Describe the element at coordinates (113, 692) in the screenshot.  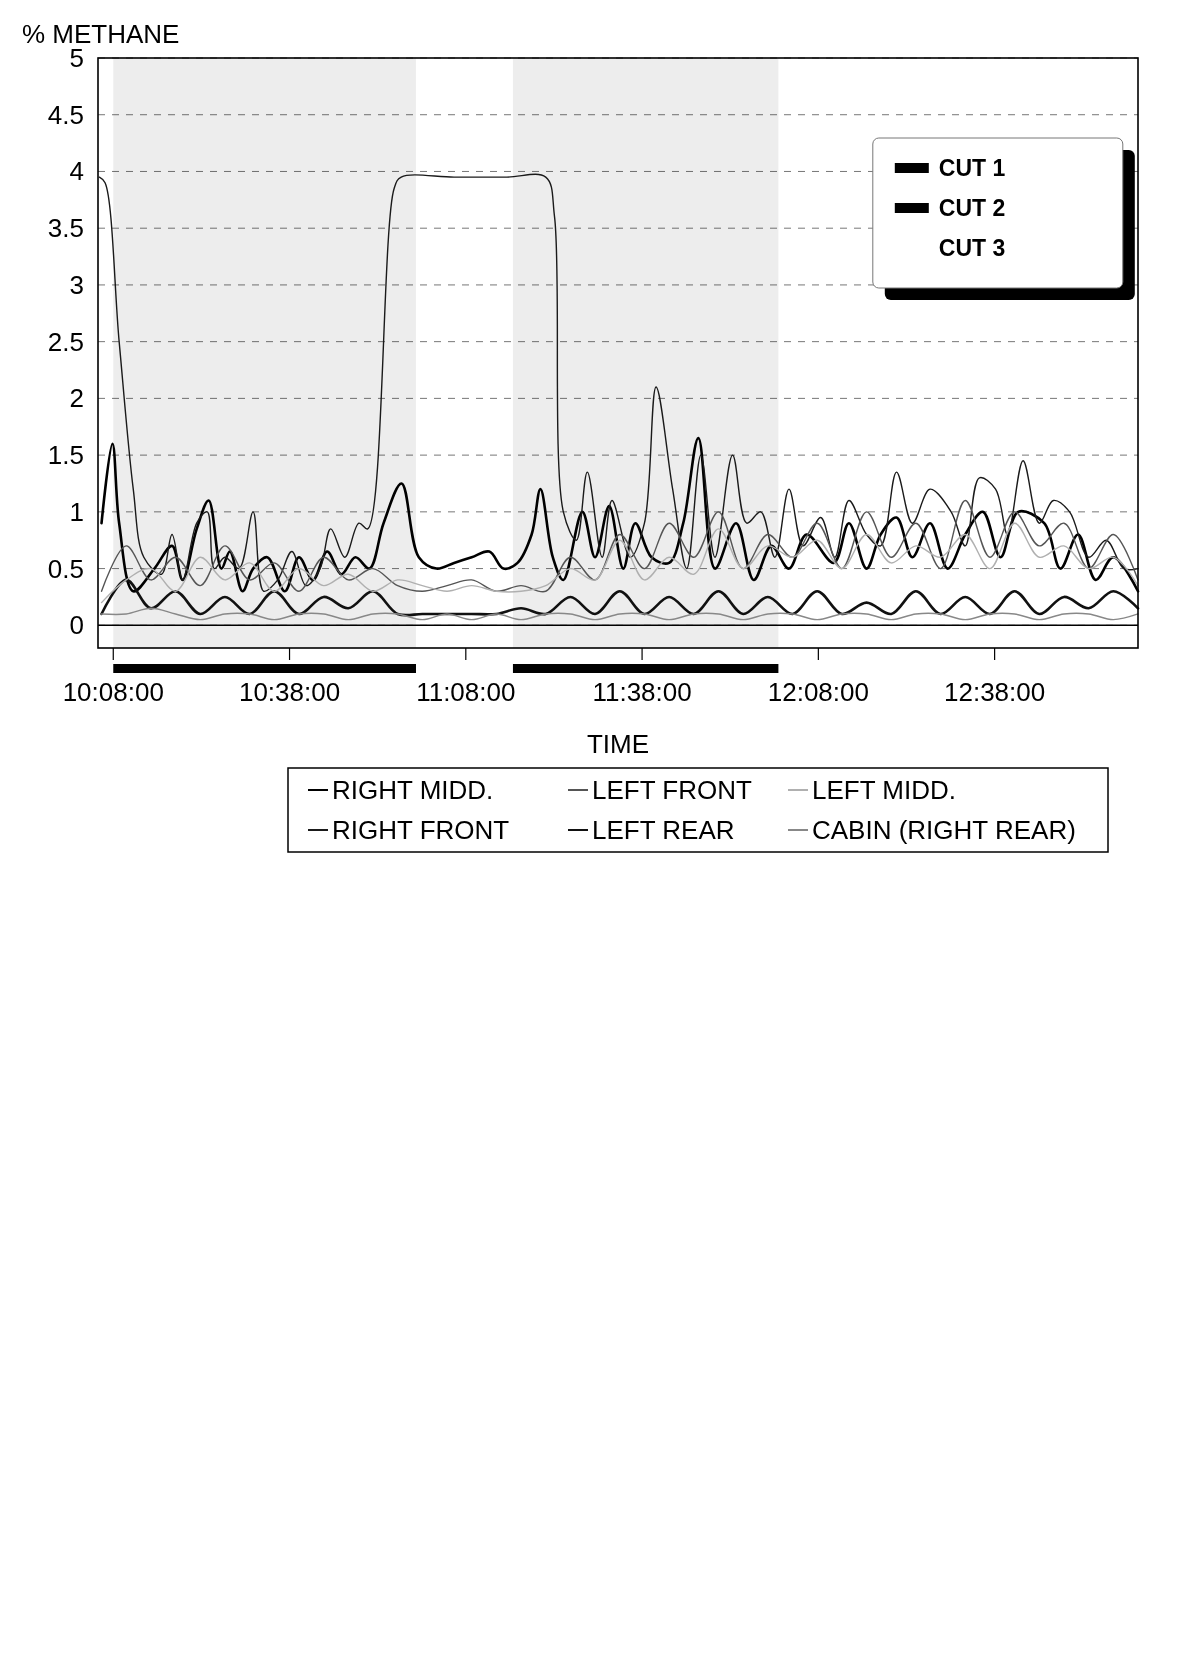
I see `x-tick-label: 10:08:00` at that location.